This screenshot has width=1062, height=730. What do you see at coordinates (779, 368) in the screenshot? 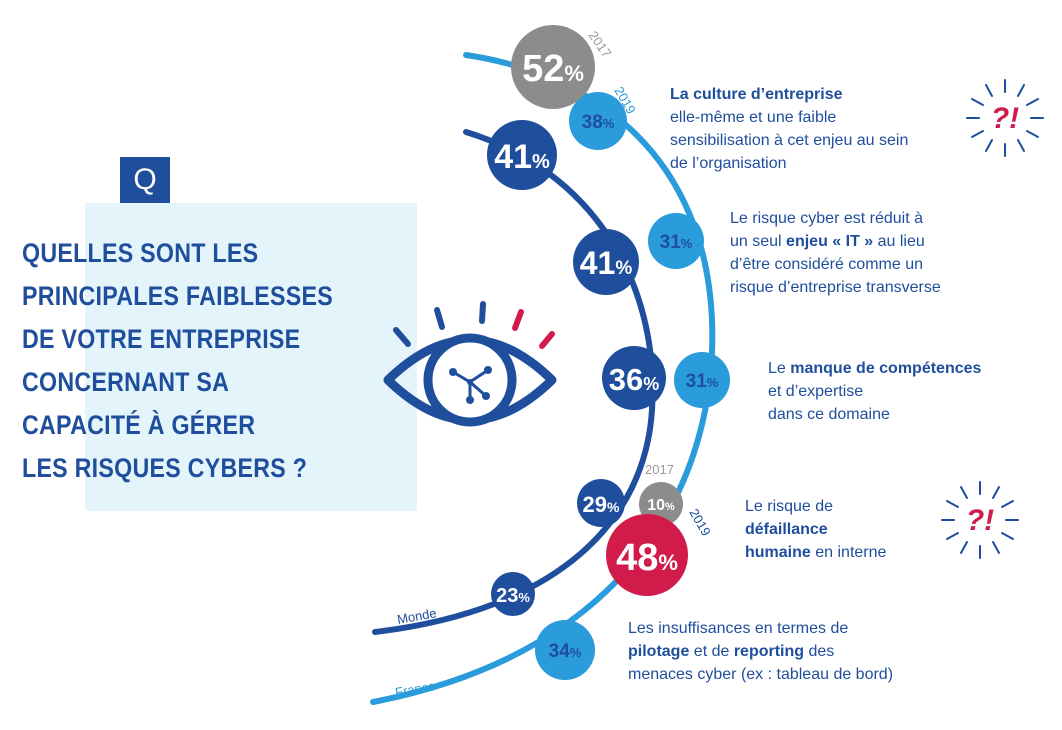
I see `label-text: Le` at bounding box center [779, 368].